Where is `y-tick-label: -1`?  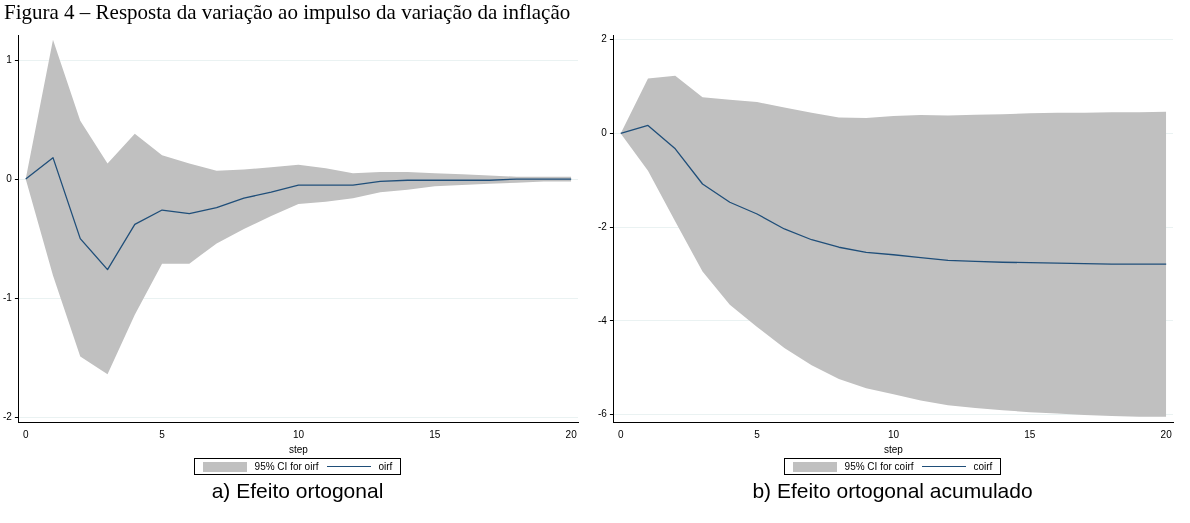
y-tick-label: -1 is located at coordinates (7, 297).